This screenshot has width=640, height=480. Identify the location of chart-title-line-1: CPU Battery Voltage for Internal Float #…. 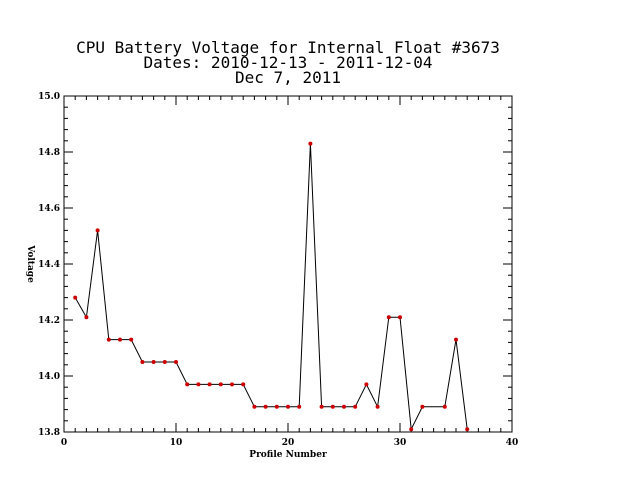
(288, 47).